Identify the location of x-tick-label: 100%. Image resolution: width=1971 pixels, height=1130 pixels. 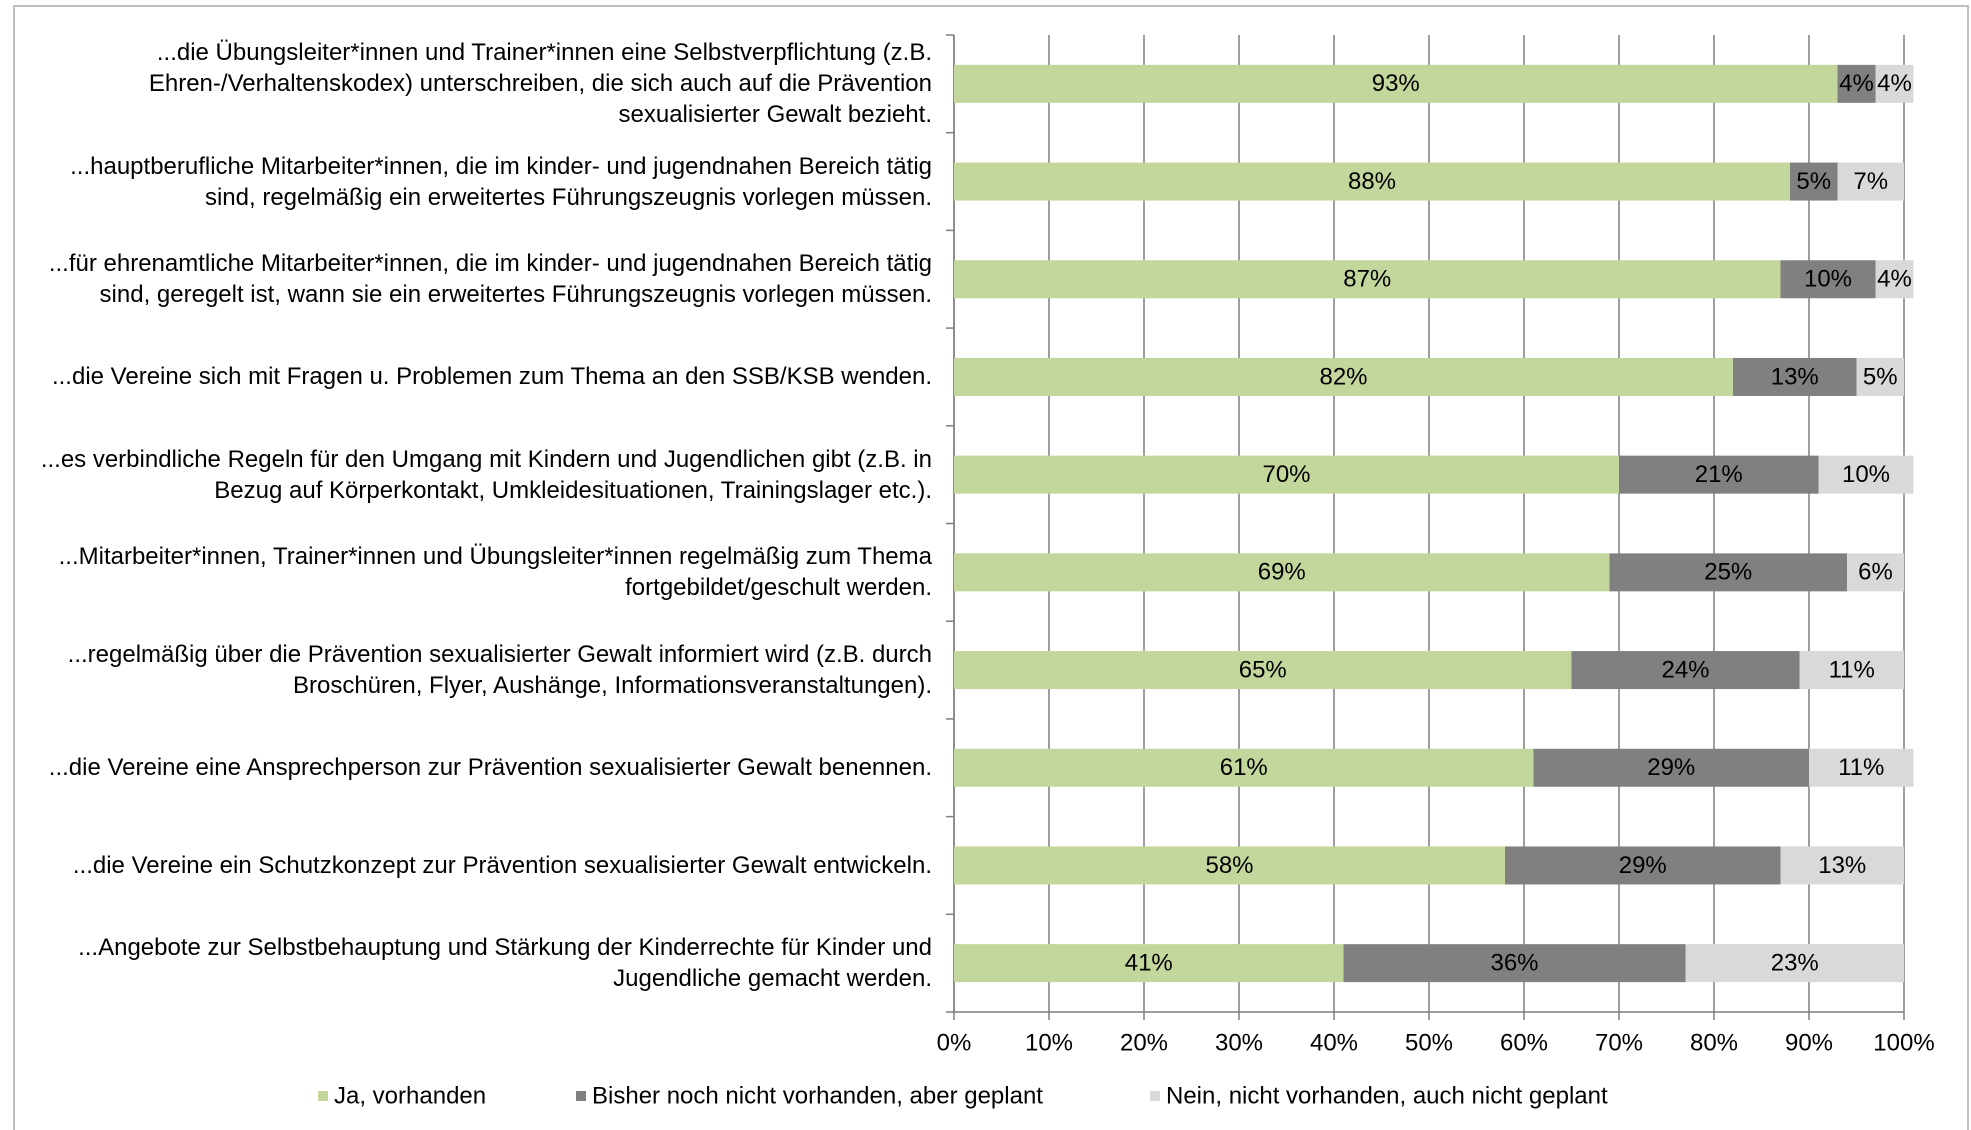
(1903, 1042).